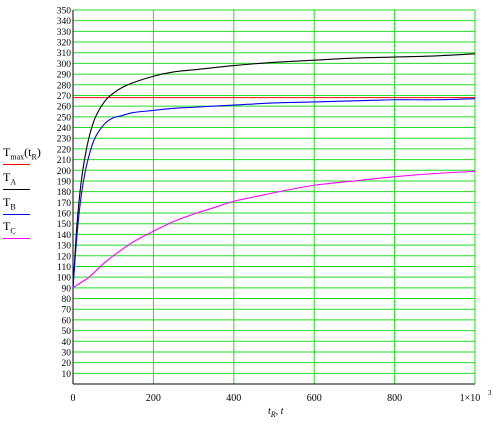 The image size is (504, 428). I want to click on y-tick-label: 270, so click(64, 97).